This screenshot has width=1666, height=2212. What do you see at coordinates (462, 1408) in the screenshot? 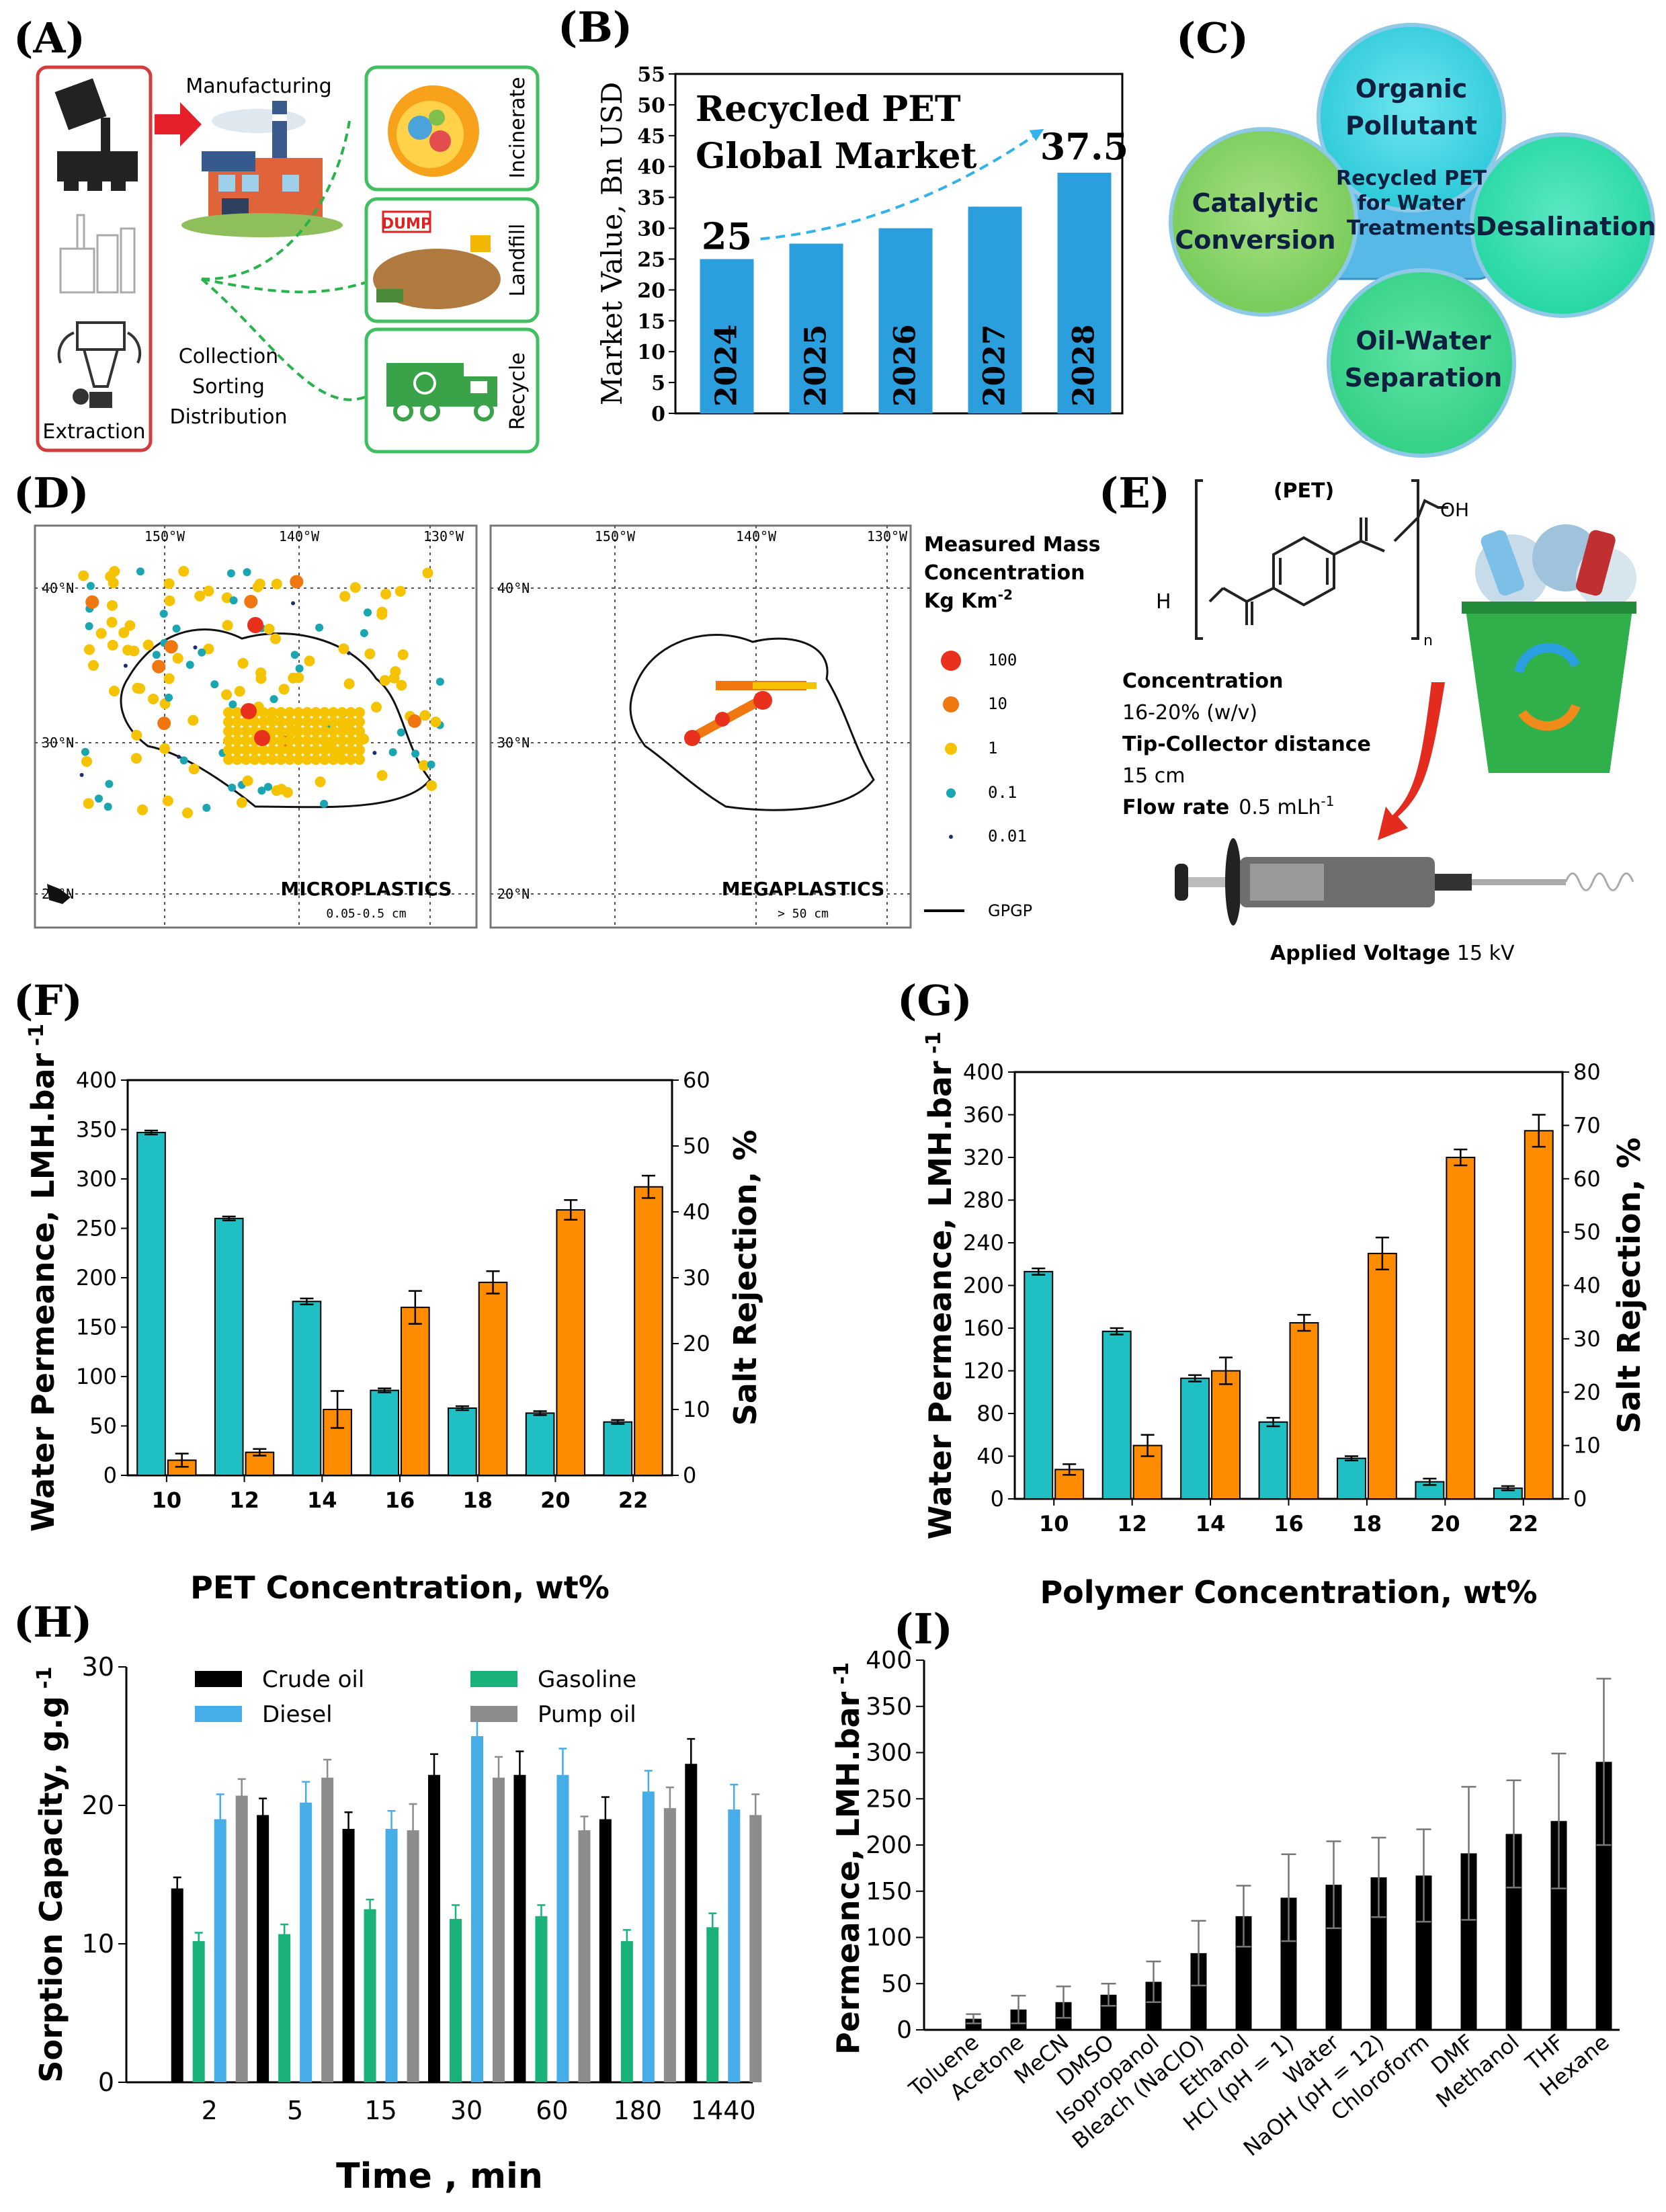
I see `errorbar-permeance` at bounding box center [462, 1408].